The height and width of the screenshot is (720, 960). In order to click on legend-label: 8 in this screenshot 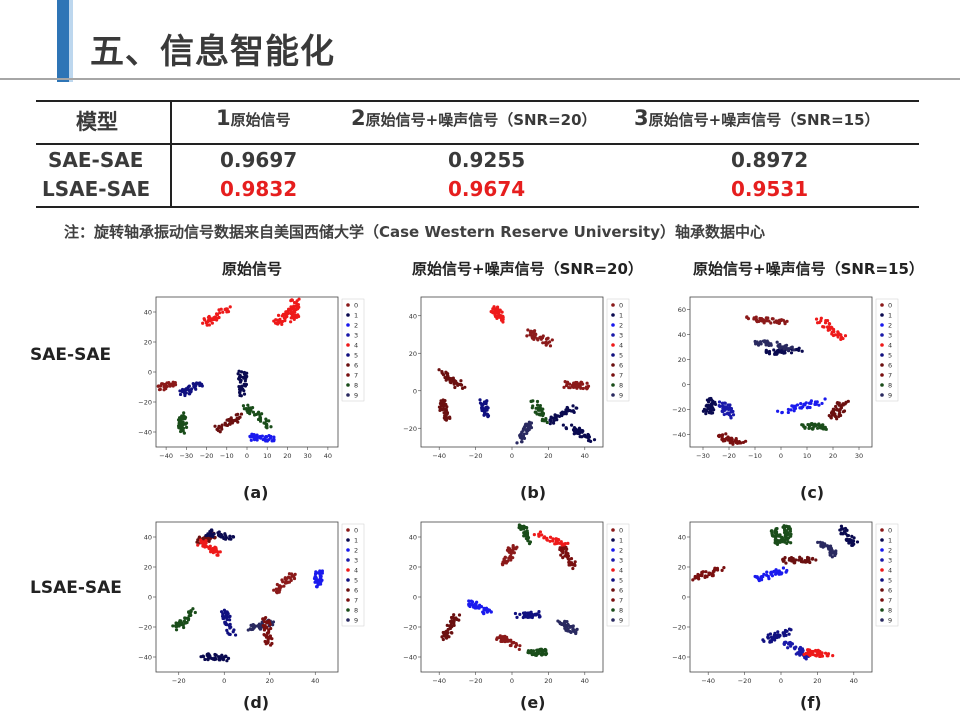, I will do `click(890, 611)`.